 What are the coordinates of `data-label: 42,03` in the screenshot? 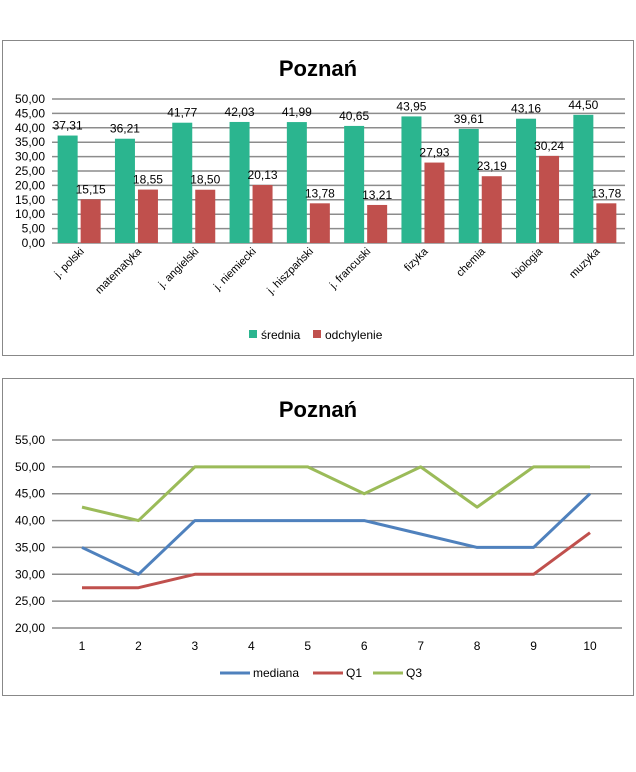 It's located at (240, 112).